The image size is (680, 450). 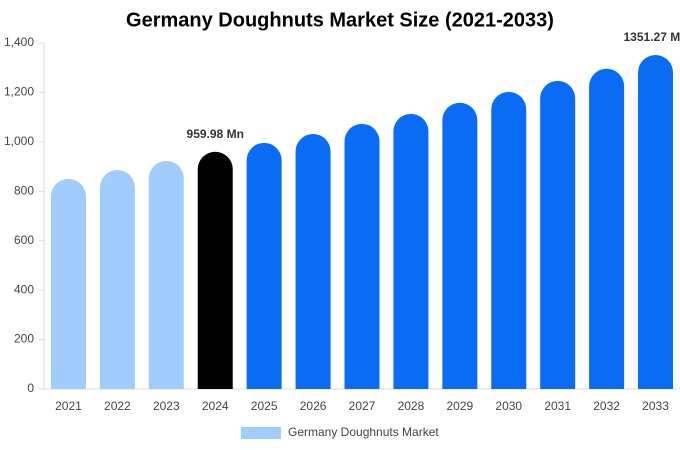 I want to click on legend-label: Germany Doughnuts Market, so click(x=363, y=432).